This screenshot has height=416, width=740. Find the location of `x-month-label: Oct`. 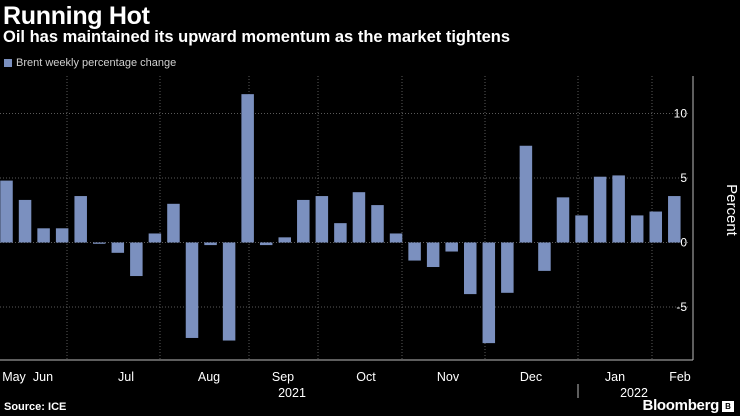

x-month-label: Oct is located at coordinates (366, 377).